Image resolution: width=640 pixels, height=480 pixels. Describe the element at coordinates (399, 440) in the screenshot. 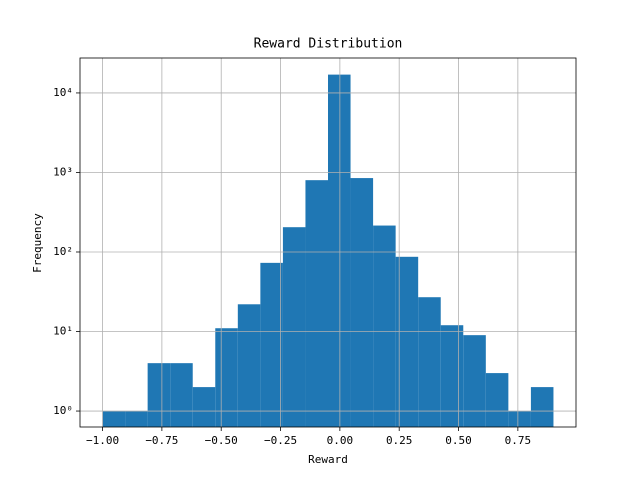

I see `x-tick-label: 0.25` at that location.